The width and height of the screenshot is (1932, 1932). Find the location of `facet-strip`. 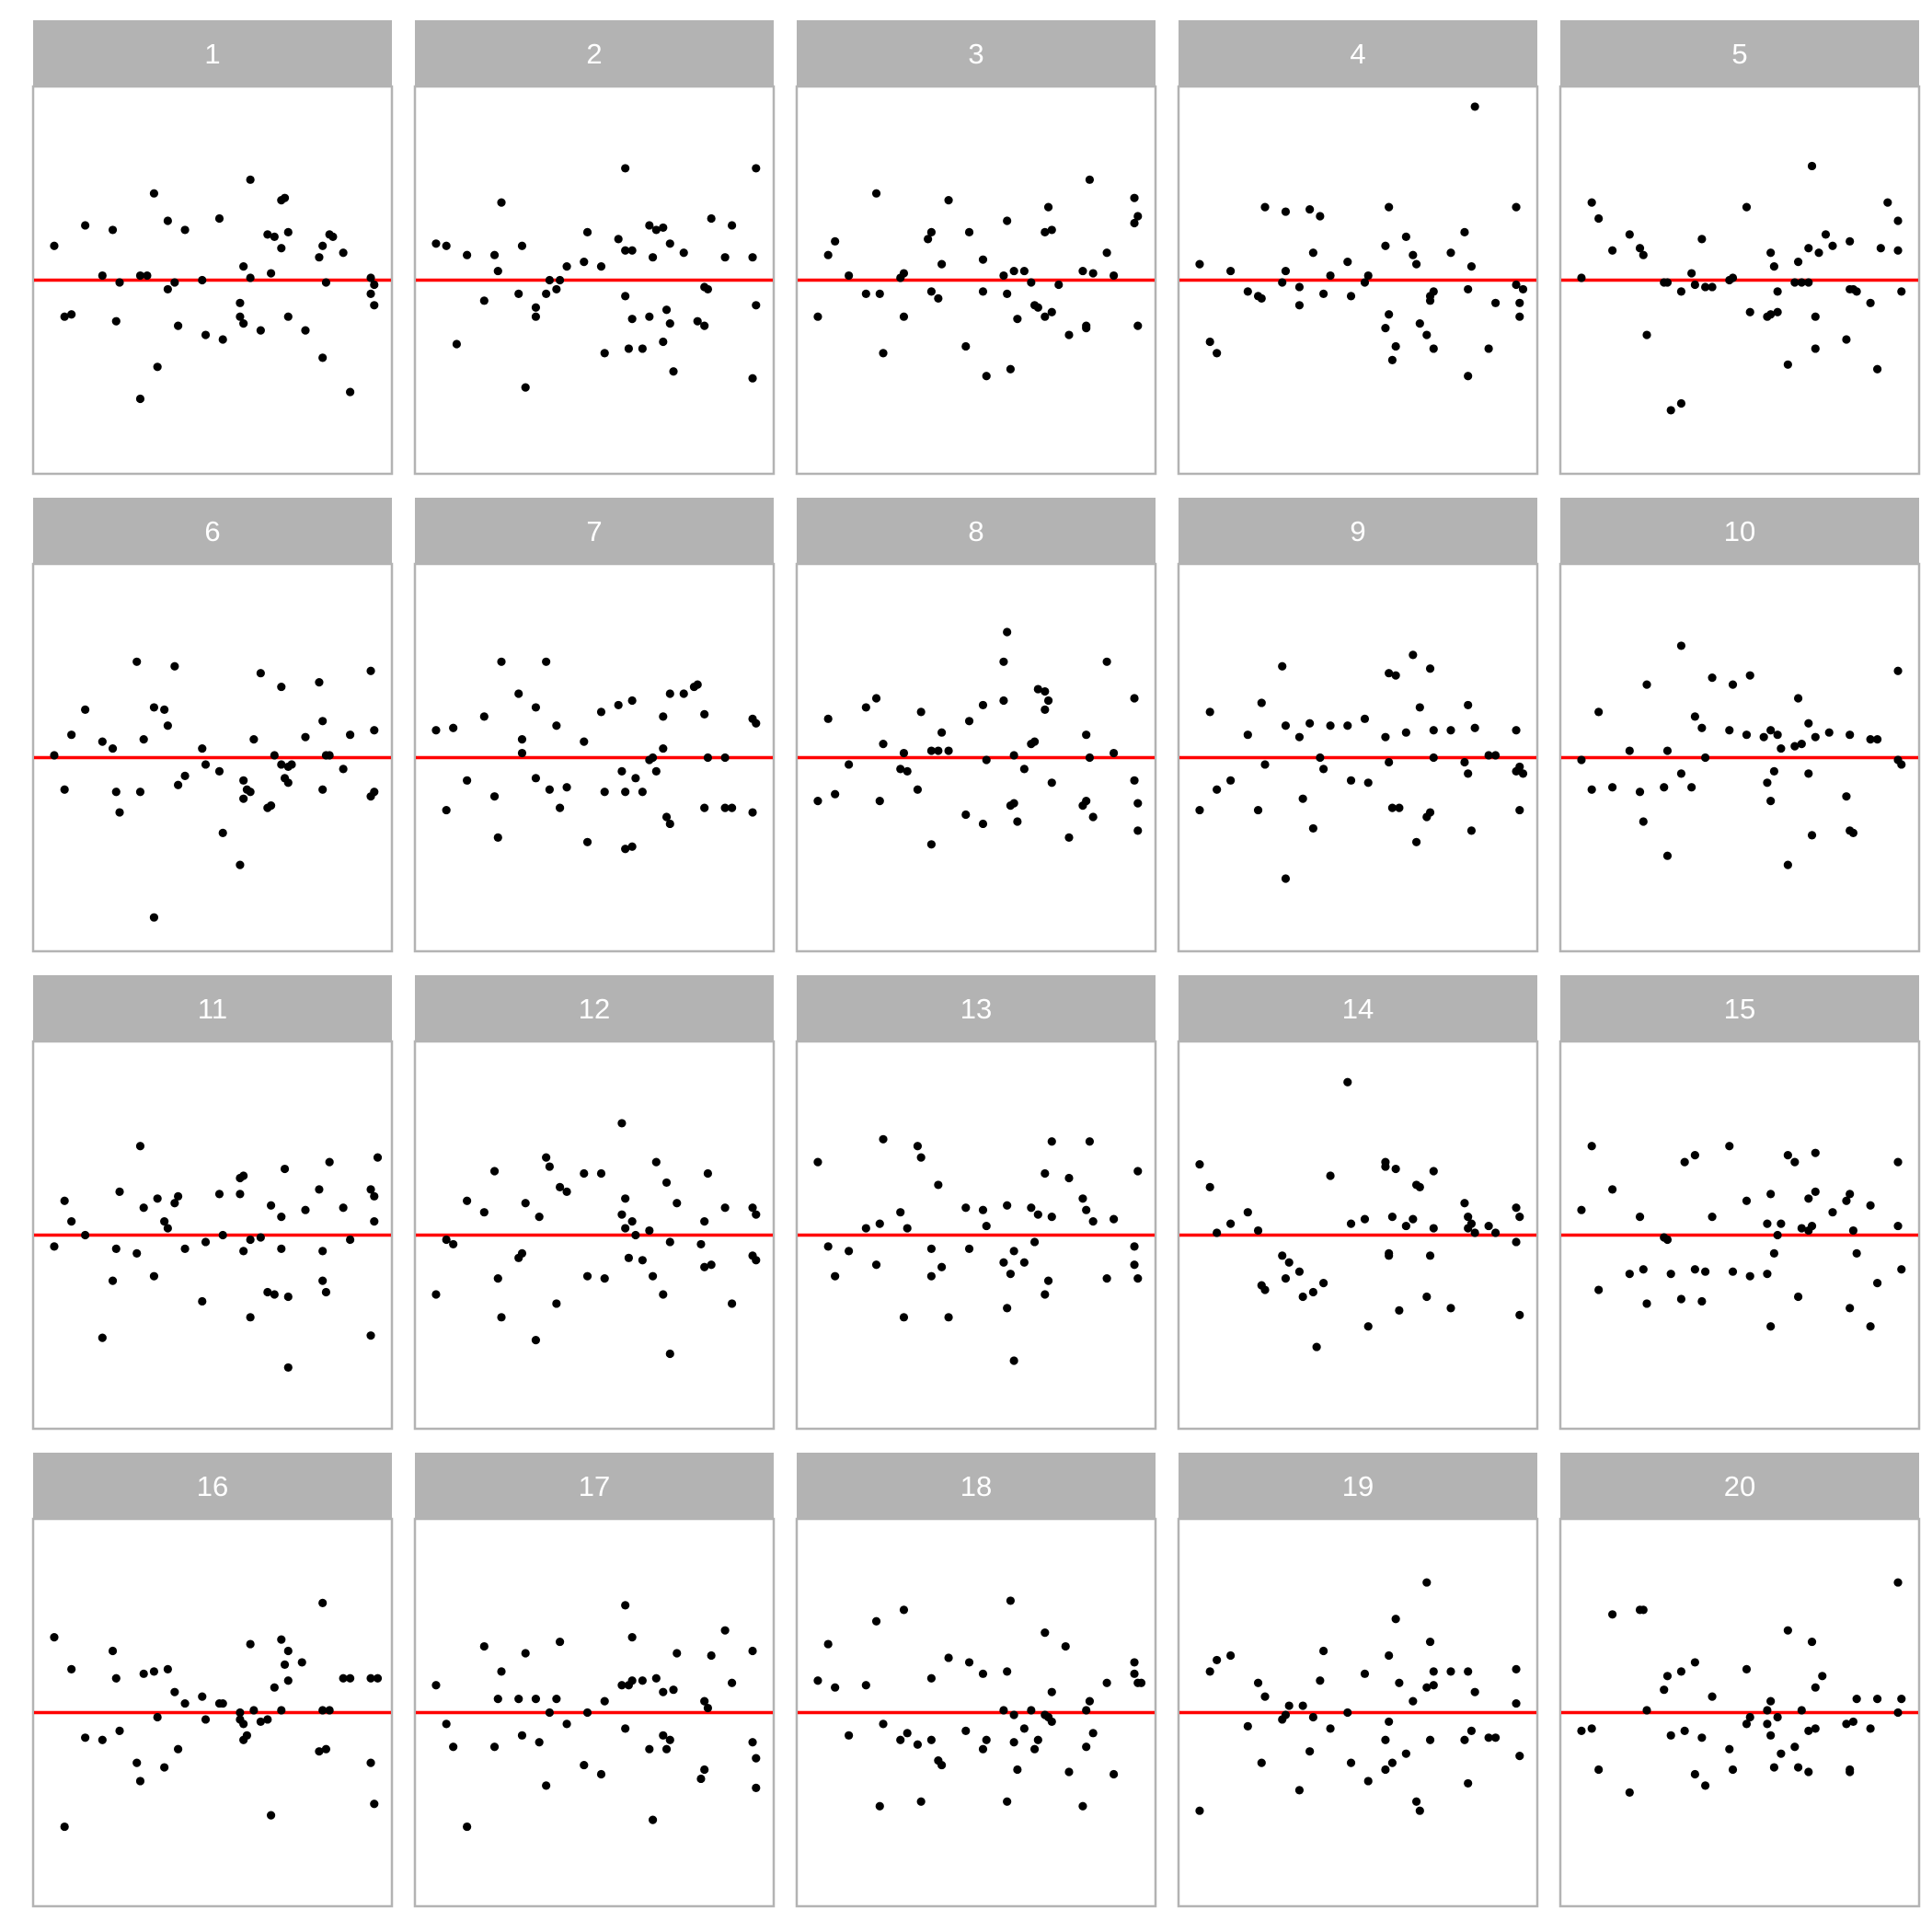

facet-strip is located at coordinates (594, 53).